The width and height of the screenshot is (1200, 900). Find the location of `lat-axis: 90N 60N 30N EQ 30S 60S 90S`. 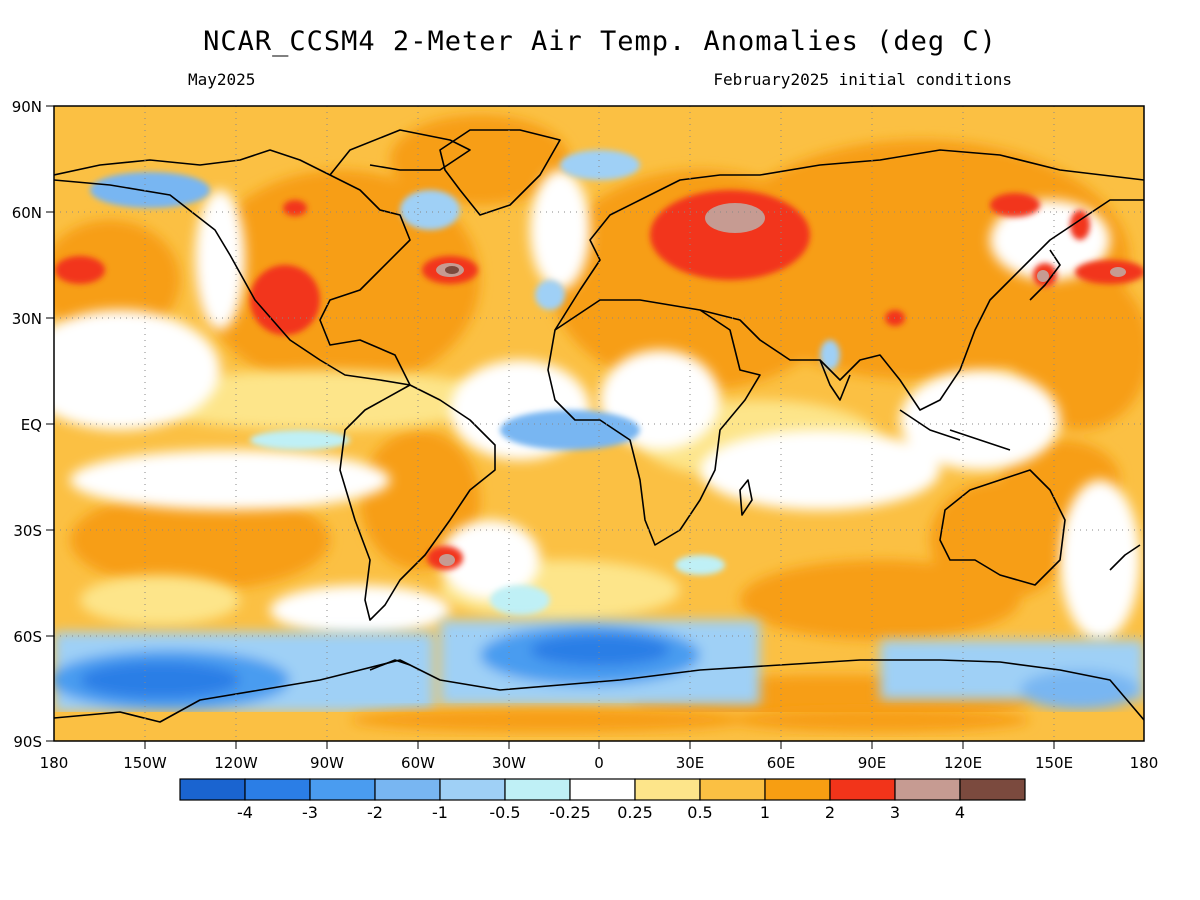

lat-axis: 90N 60N 30N EQ 30S 60S 90S is located at coordinates (27, 424).